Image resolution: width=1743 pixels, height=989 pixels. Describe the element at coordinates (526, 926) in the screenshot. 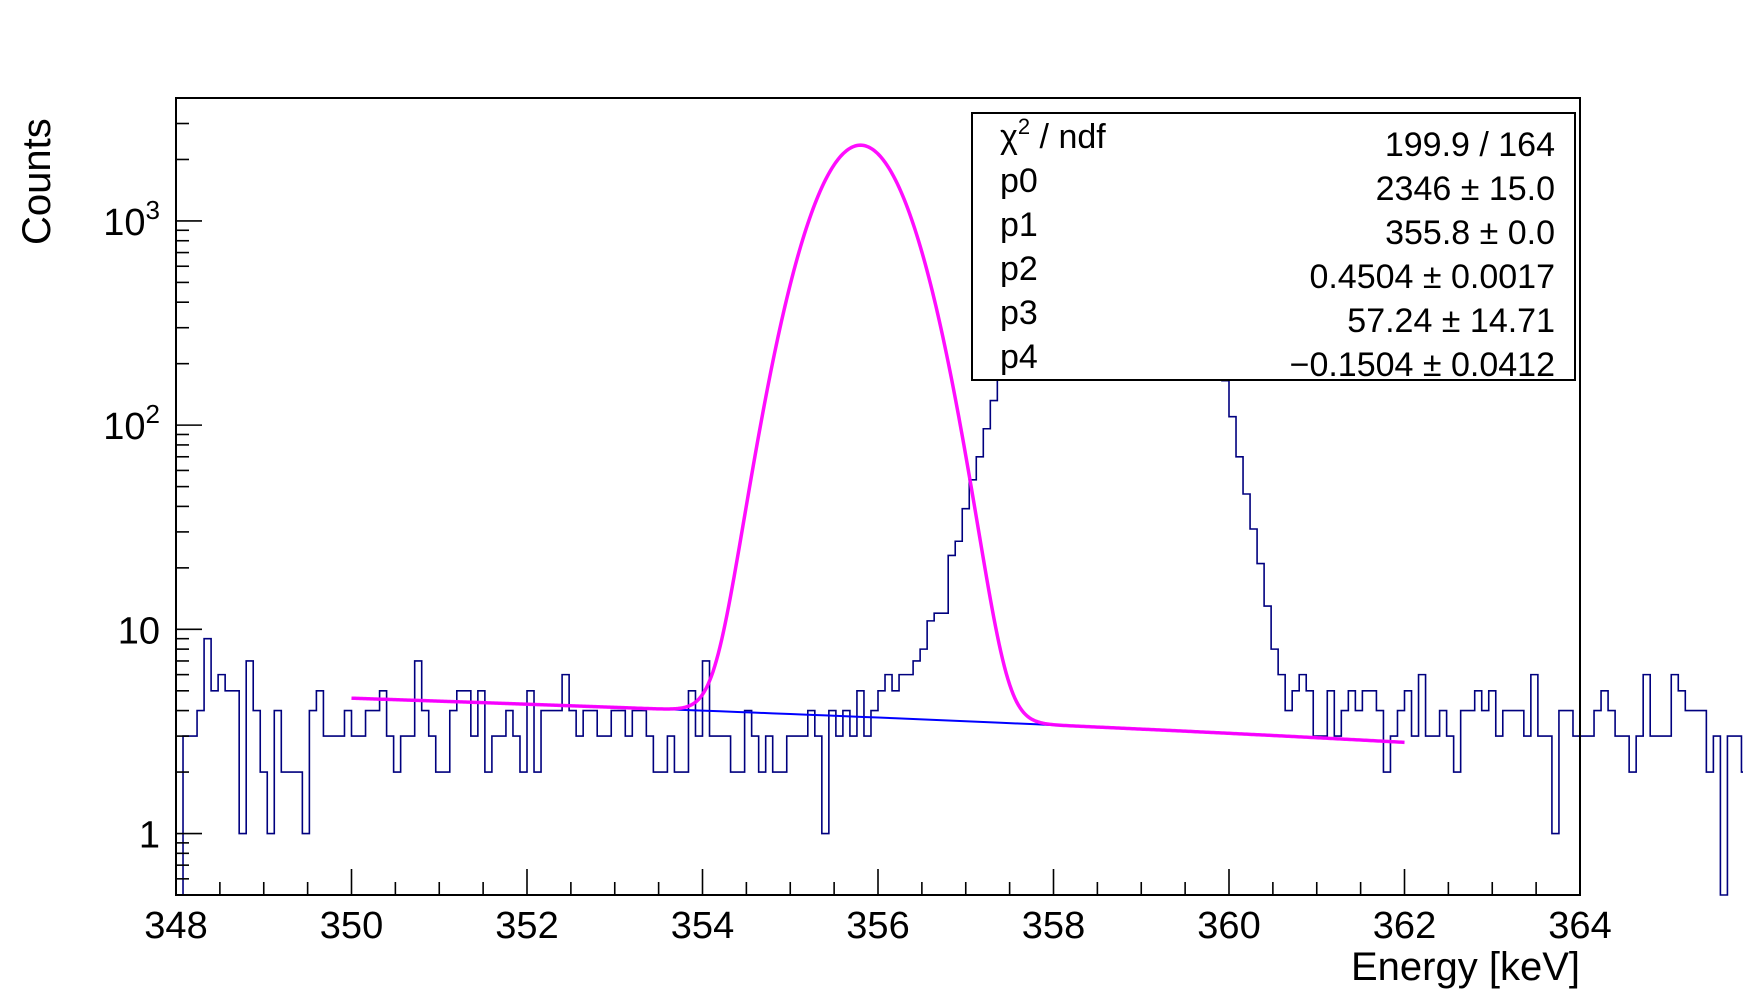

I see `x-tick-label: 352` at that location.